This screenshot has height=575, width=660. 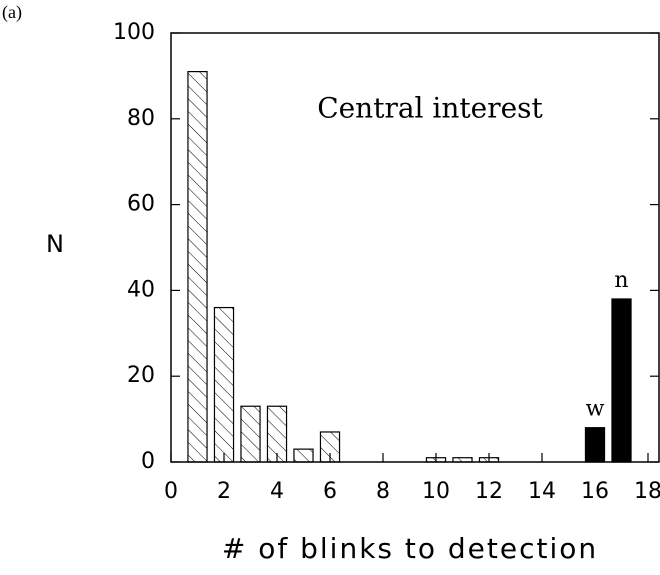 What do you see at coordinates (647, 491) in the screenshot?
I see `x-tick-label: 18` at bounding box center [647, 491].